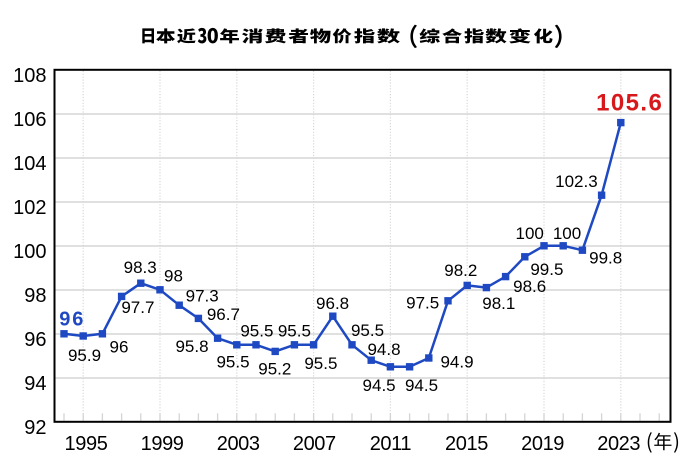 The height and width of the screenshot is (469, 697). What do you see at coordinates (191, 346) in the screenshot?
I see `svg-text: 95.8` at bounding box center [191, 346].